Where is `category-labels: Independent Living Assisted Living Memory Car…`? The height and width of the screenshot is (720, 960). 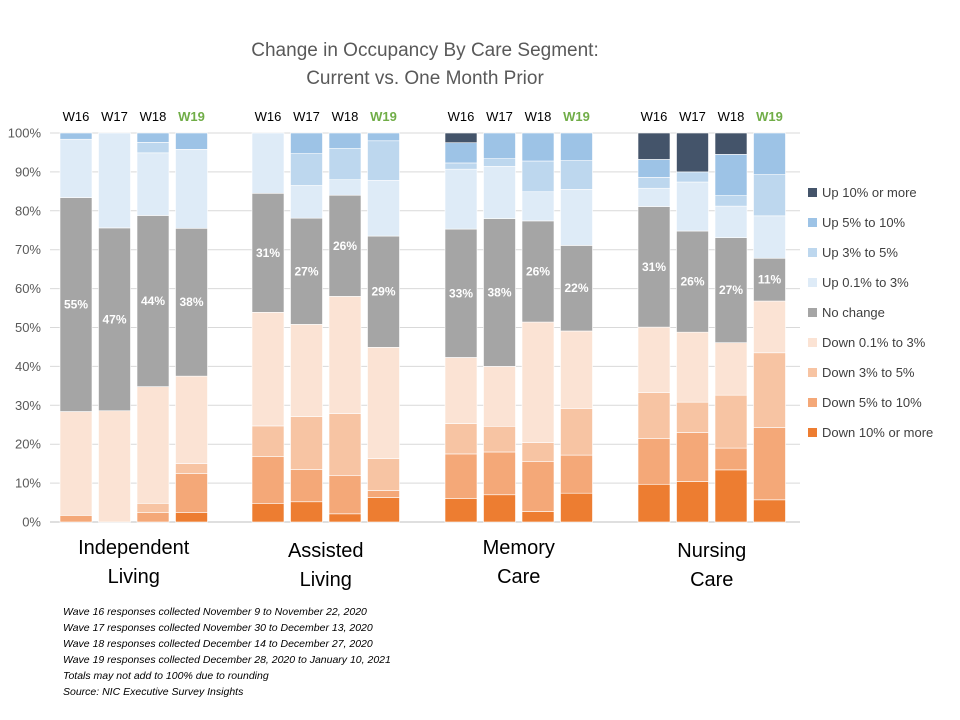 category-labels: Independent Living Assisted Living Memory Car… is located at coordinates (412, 564).